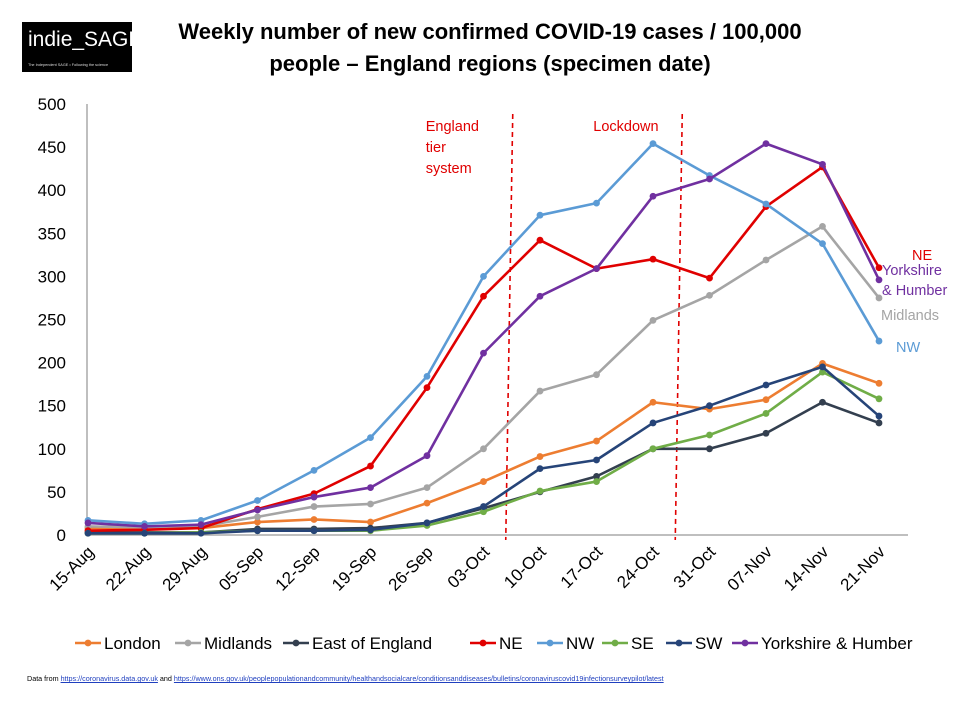 This screenshot has height=720, width=960. What do you see at coordinates (596, 269) in the screenshot?
I see `point-yorkshire-and-humber-17-oct` at bounding box center [596, 269].